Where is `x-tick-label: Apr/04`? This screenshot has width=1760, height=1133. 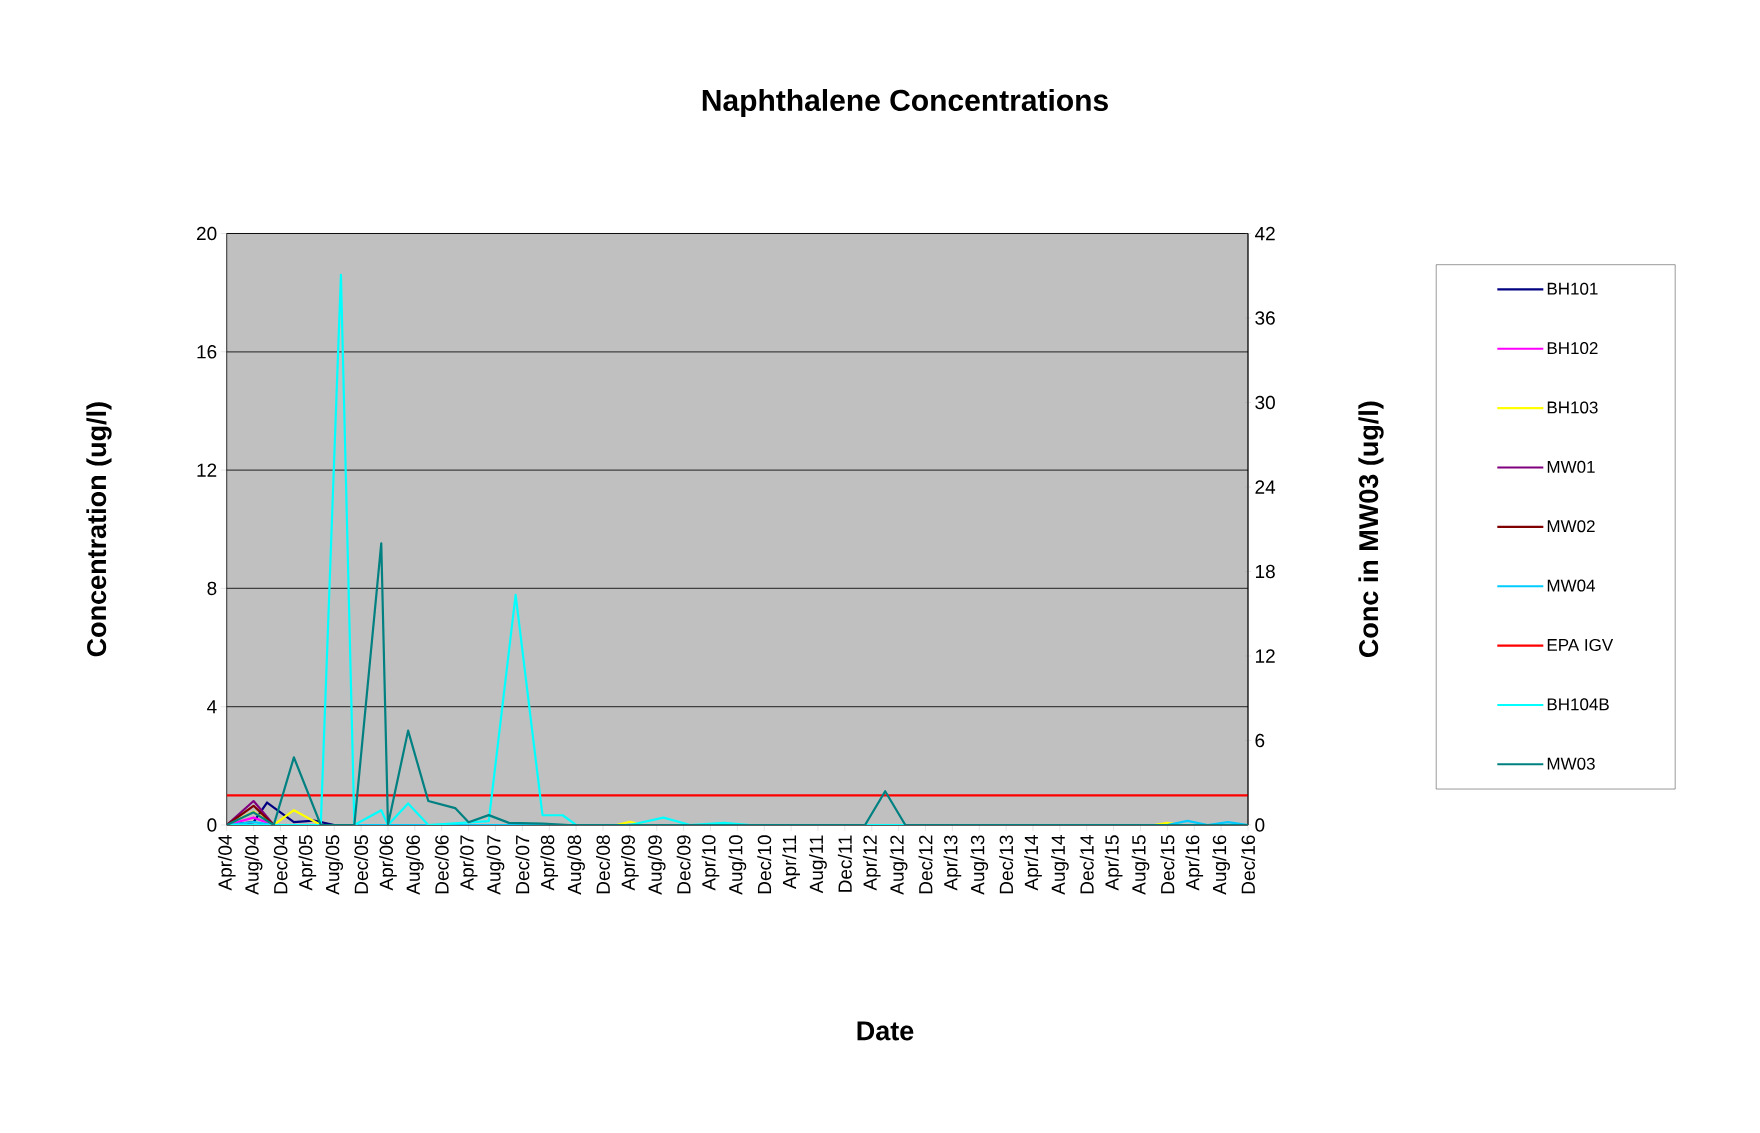
x-tick-label: Apr/04 is located at coordinates (226, 863).